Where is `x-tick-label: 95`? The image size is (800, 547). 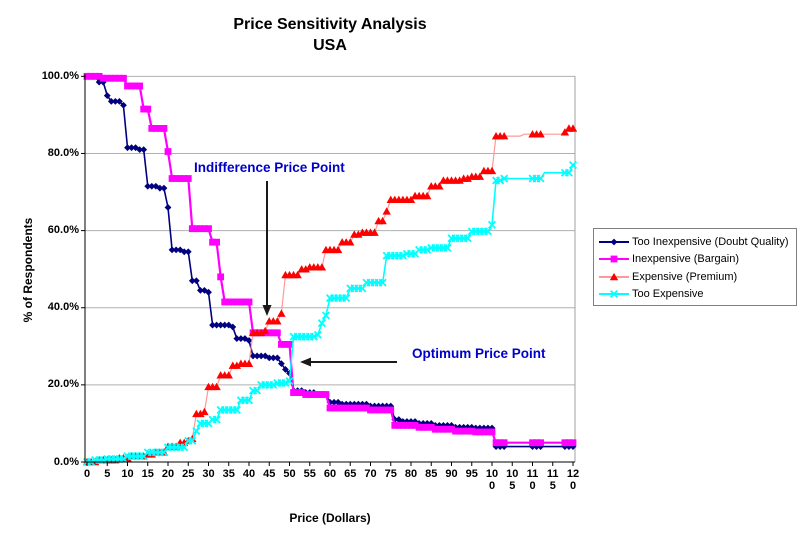 x-tick-label: 95 is located at coordinates (471, 474).